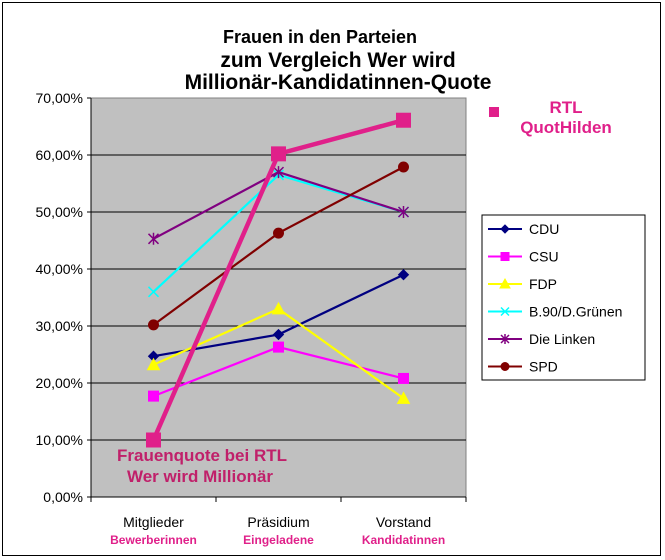 This screenshot has height=560, width=665. What do you see at coordinates (523, 229) in the screenshot?
I see `legend-item: CDU` at bounding box center [523, 229].